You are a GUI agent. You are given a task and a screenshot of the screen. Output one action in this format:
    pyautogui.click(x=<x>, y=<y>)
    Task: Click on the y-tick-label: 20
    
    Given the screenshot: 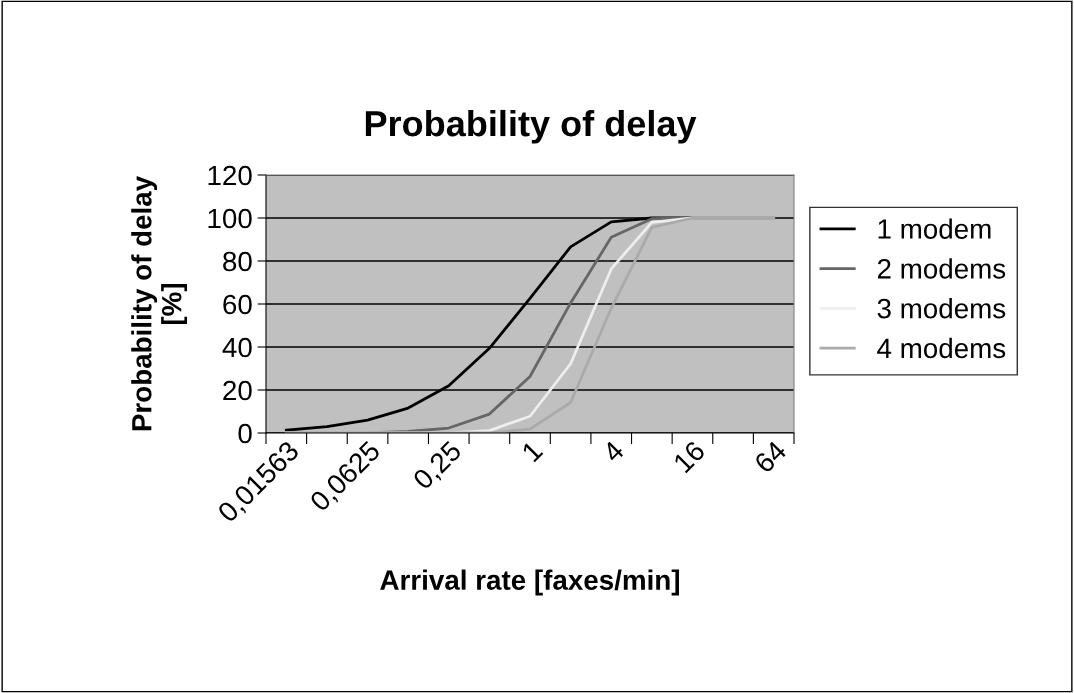 What is the action you would take?
    pyautogui.click(x=237, y=390)
    